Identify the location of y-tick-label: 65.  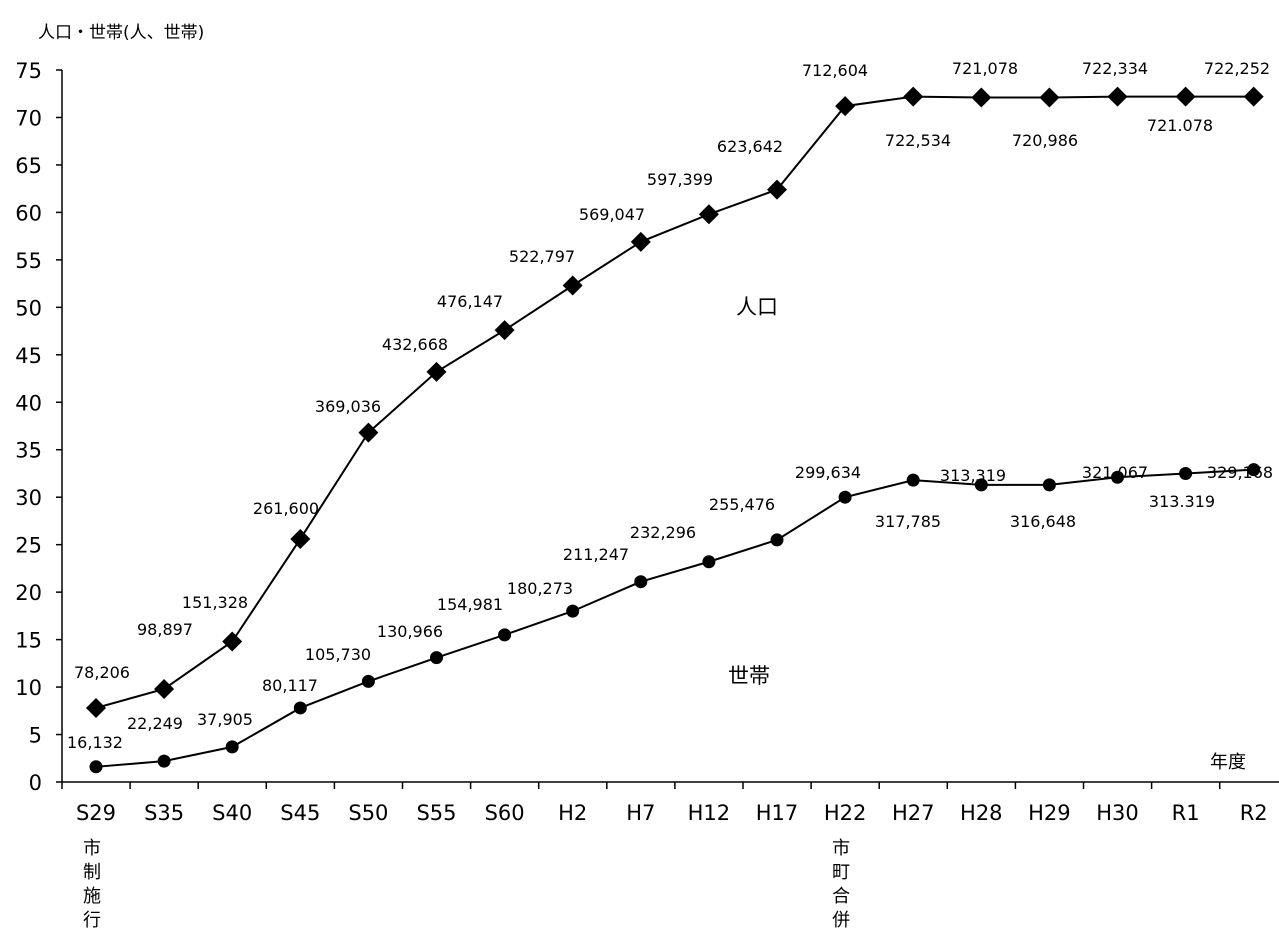
(28, 166).